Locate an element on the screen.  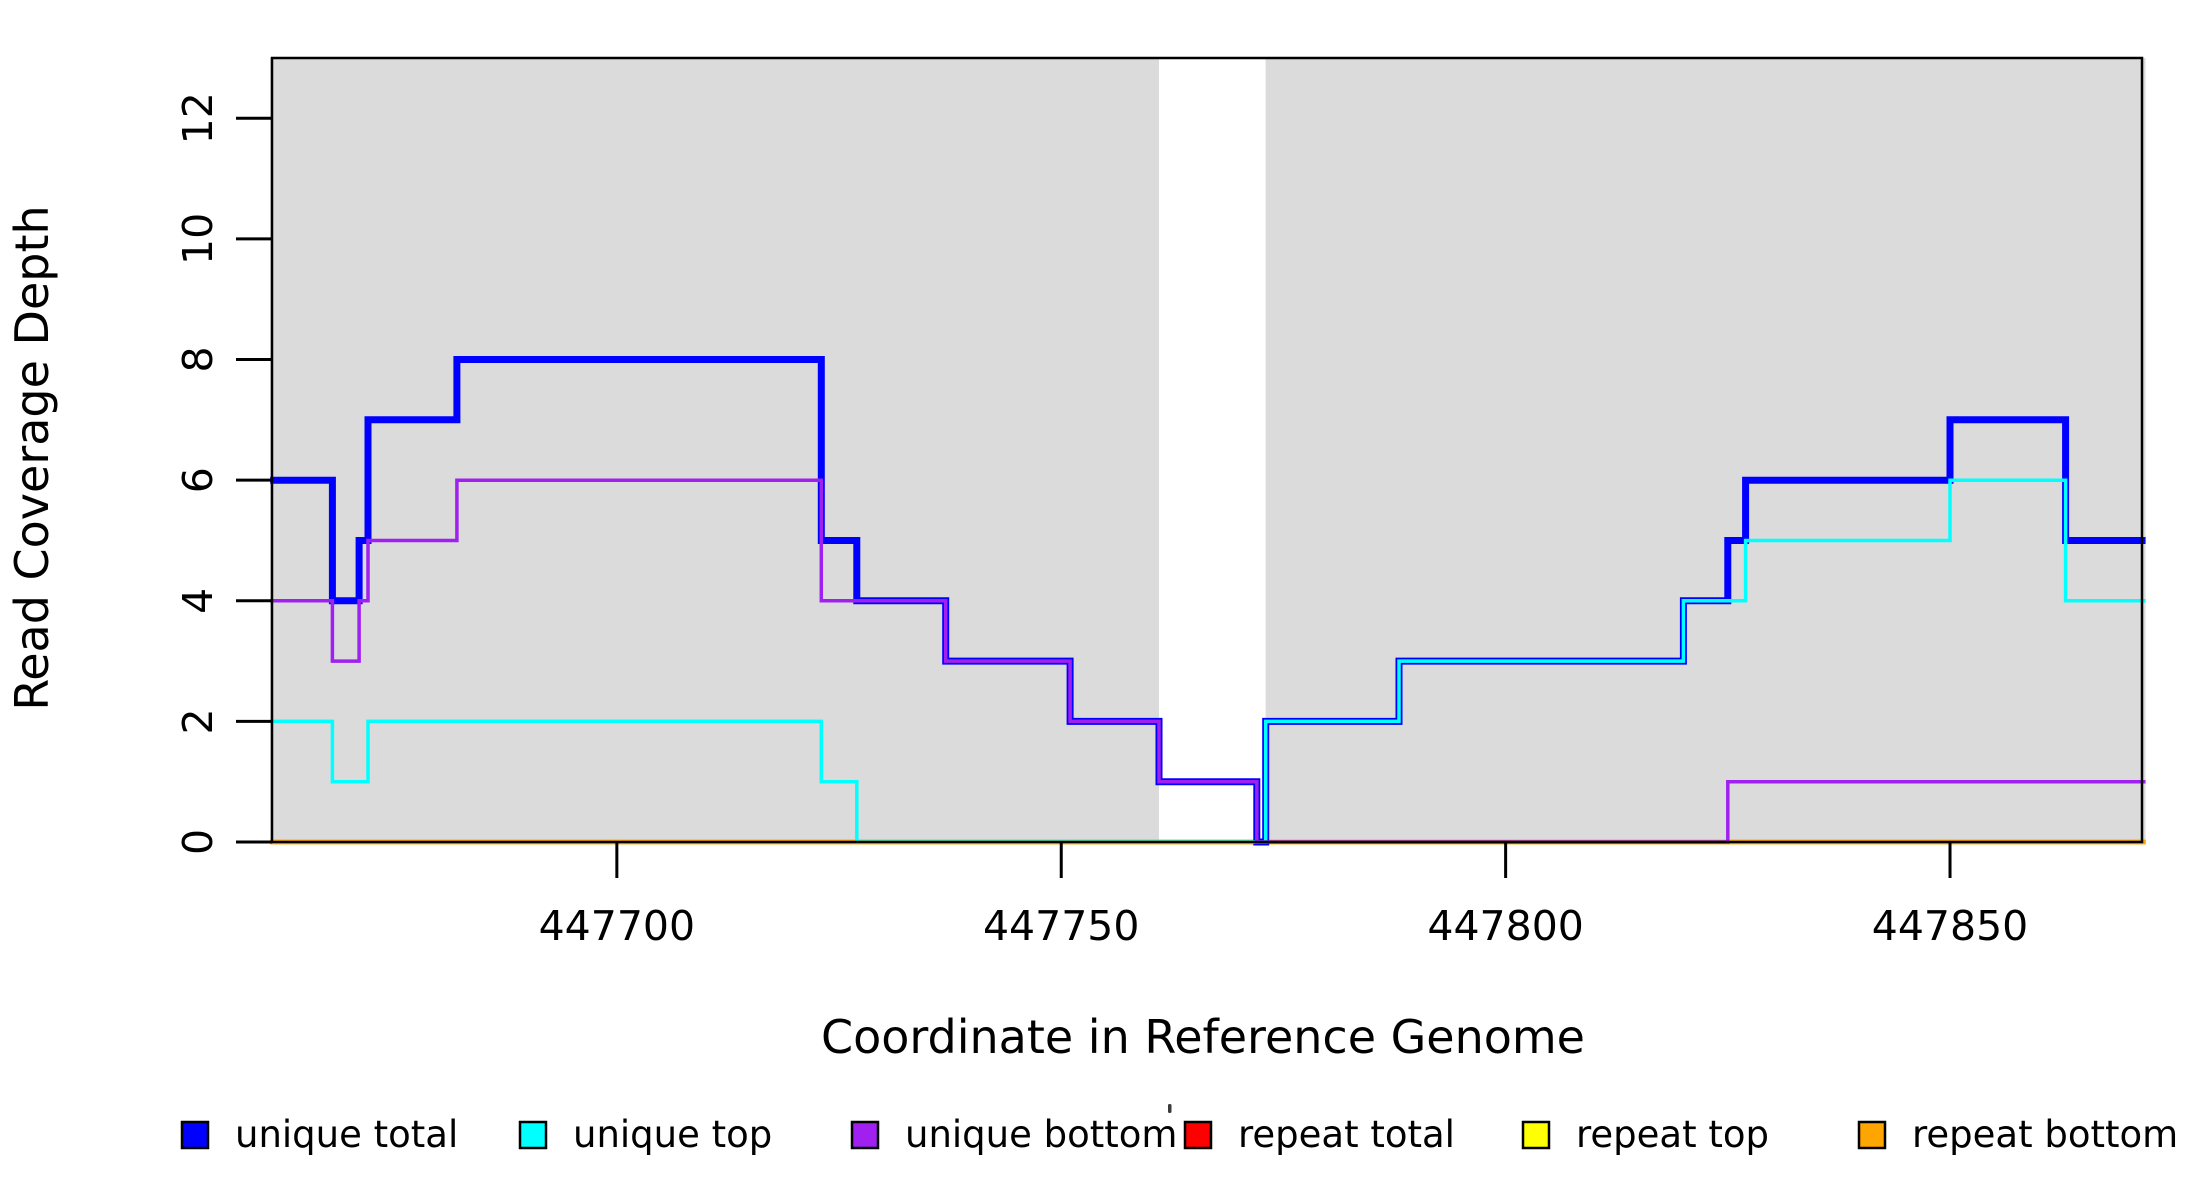
legend-item-unique-bottom: unique bottom is located at coordinates (1013, 1134).